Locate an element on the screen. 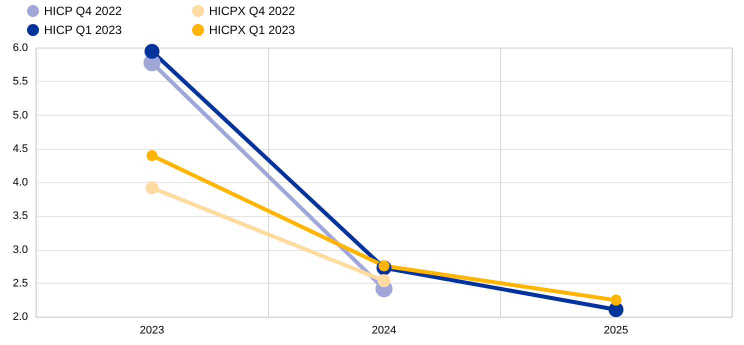 The width and height of the screenshot is (744, 345). y-tick-label: 3.5 is located at coordinates (20, 216).